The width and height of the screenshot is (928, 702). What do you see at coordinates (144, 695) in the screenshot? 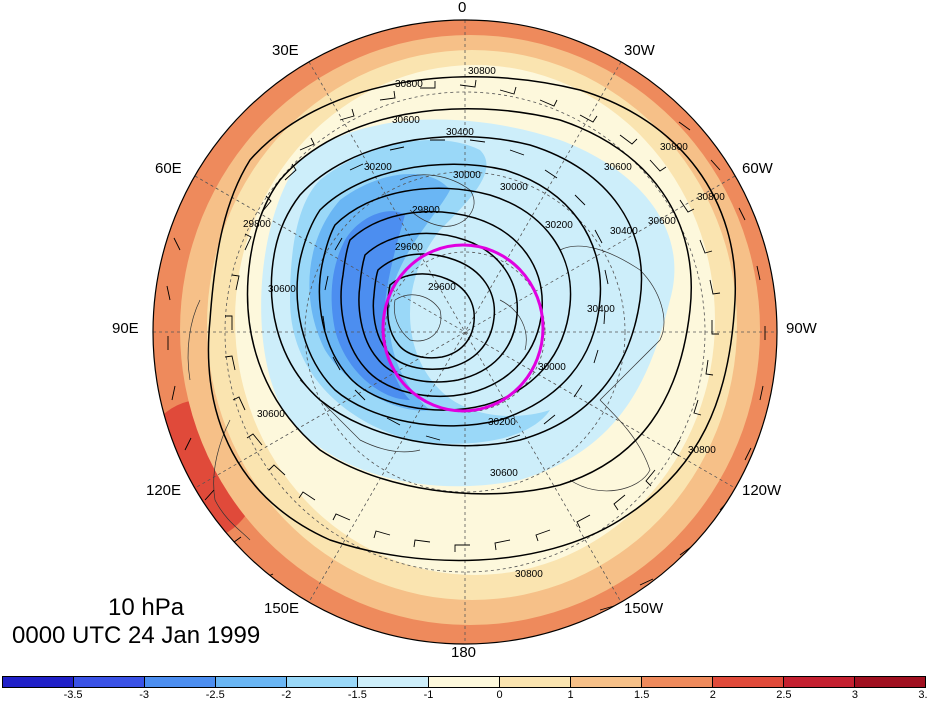
I see `colorbar-tick-label: -3` at bounding box center [144, 695].